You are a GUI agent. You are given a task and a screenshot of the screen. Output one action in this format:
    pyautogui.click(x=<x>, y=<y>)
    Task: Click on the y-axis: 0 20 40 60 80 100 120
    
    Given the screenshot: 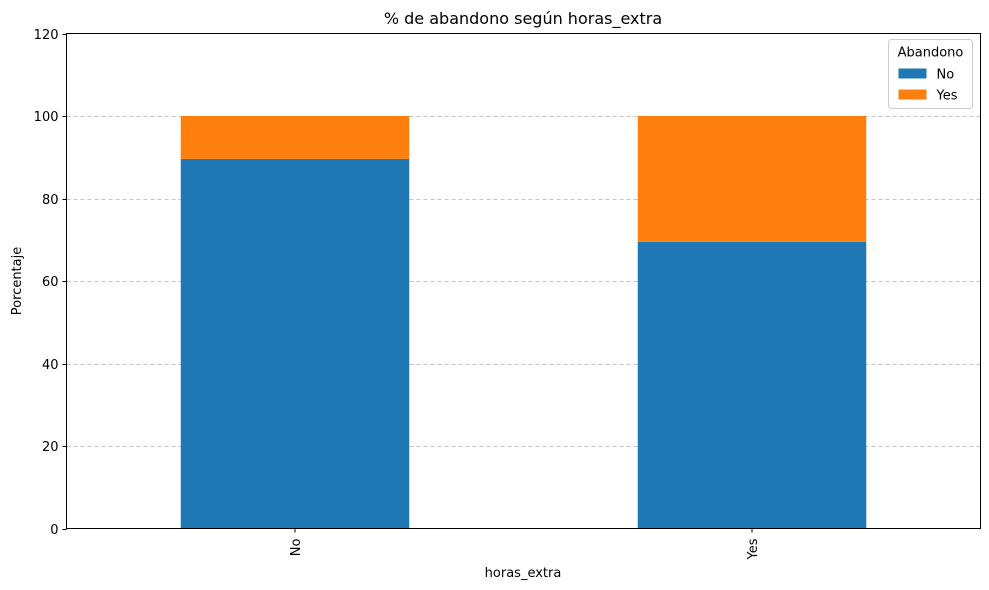 What is the action you would take?
    pyautogui.click(x=50, y=283)
    